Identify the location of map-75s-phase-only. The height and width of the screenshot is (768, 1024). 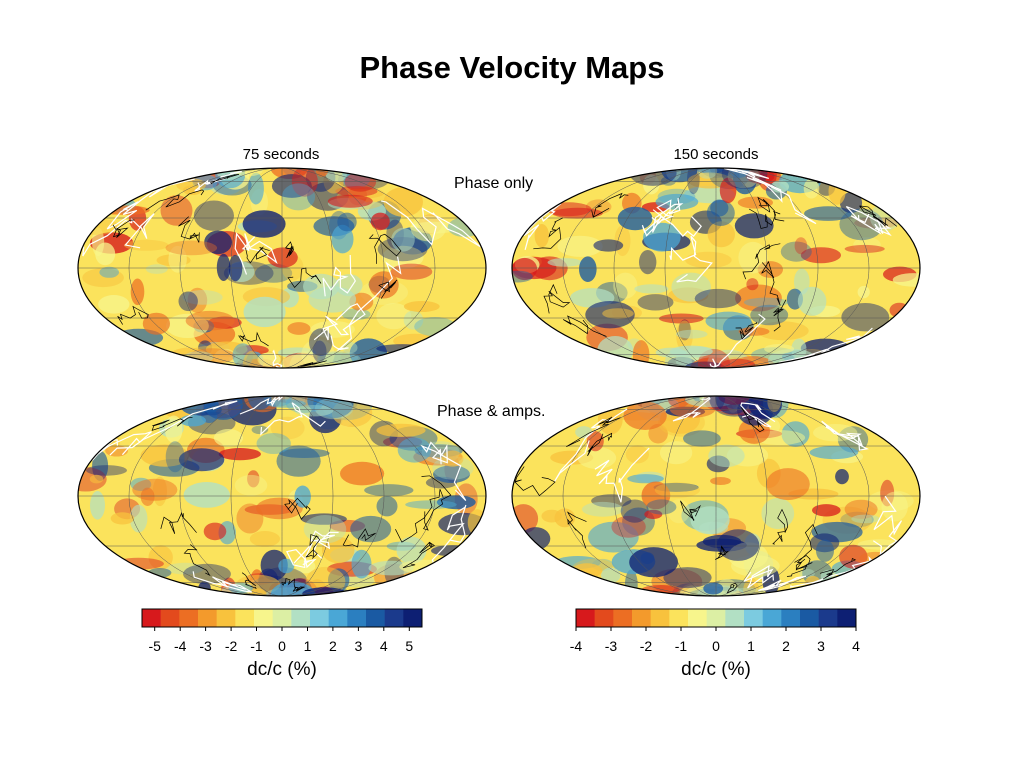
(282, 268).